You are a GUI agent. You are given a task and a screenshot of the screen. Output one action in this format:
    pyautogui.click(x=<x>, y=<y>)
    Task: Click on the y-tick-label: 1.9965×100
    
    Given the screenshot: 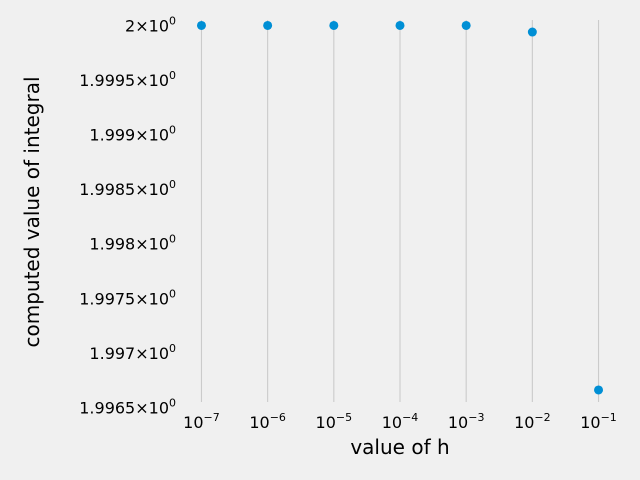 What is the action you would take?
    pyautogui.click(x=127, y=406)
    